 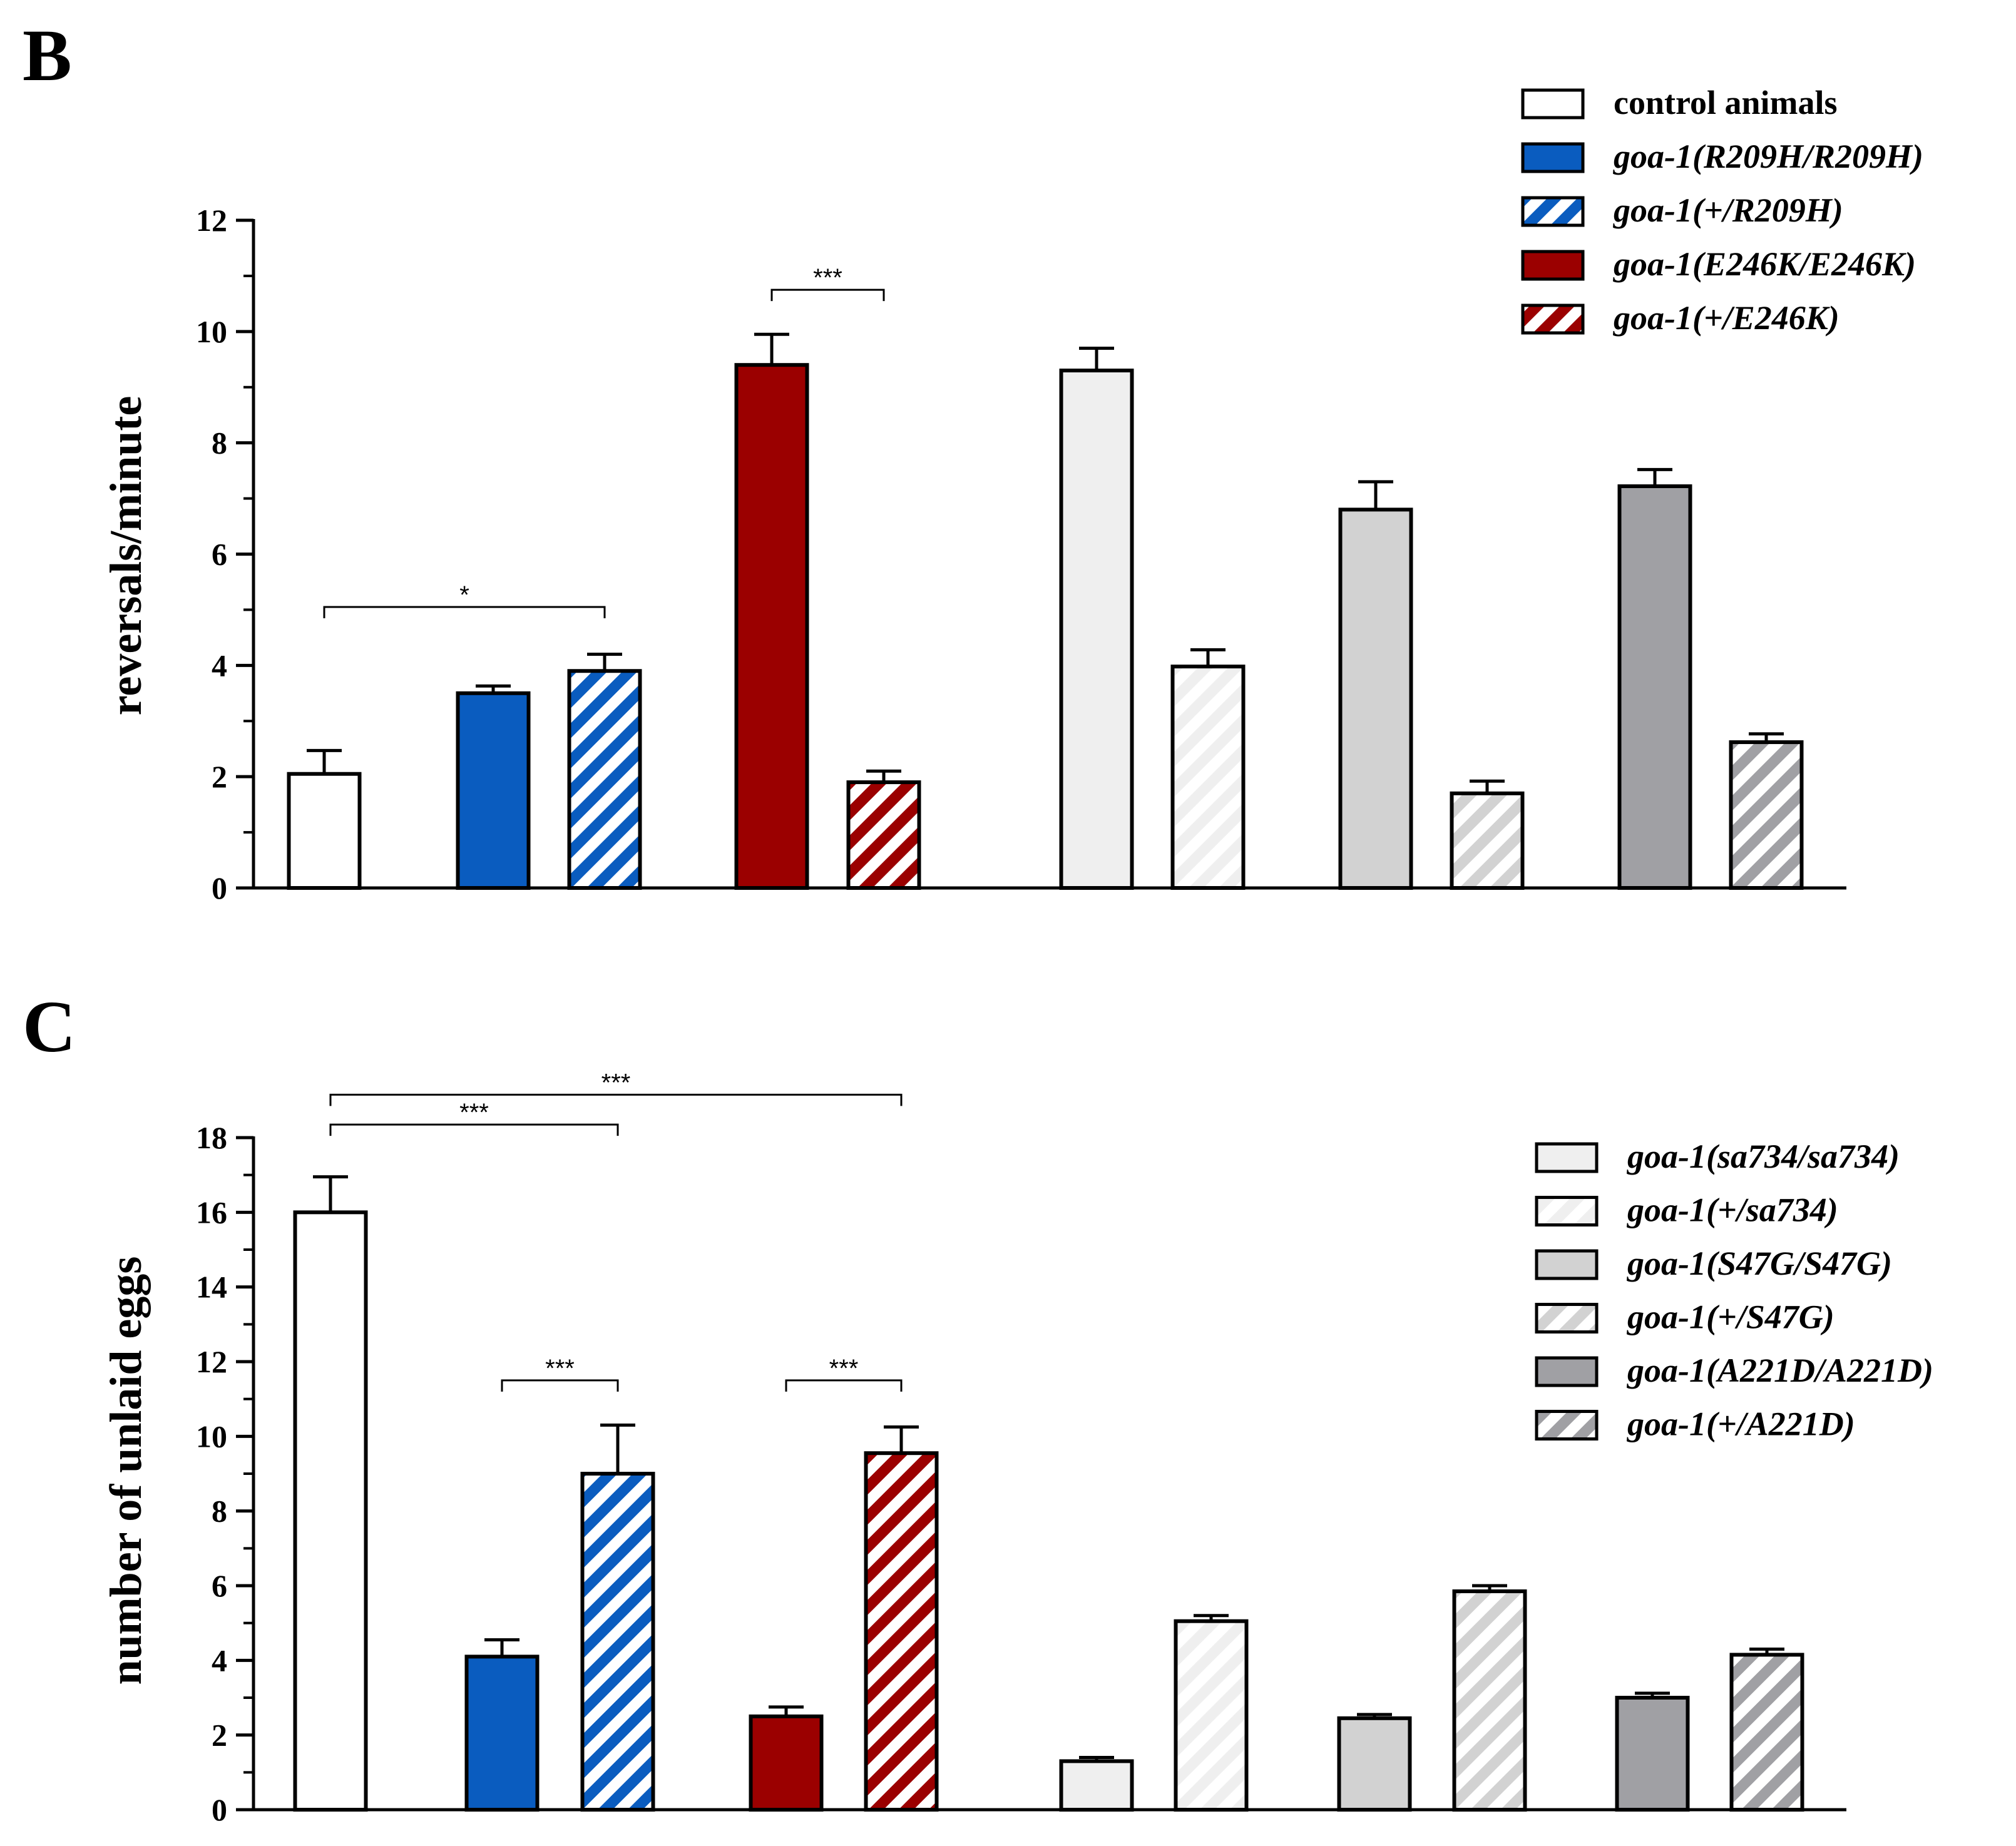 I want to click on legend-bottom-label-6: goa-1(+/A221D), so click(x=1741, y=1424).